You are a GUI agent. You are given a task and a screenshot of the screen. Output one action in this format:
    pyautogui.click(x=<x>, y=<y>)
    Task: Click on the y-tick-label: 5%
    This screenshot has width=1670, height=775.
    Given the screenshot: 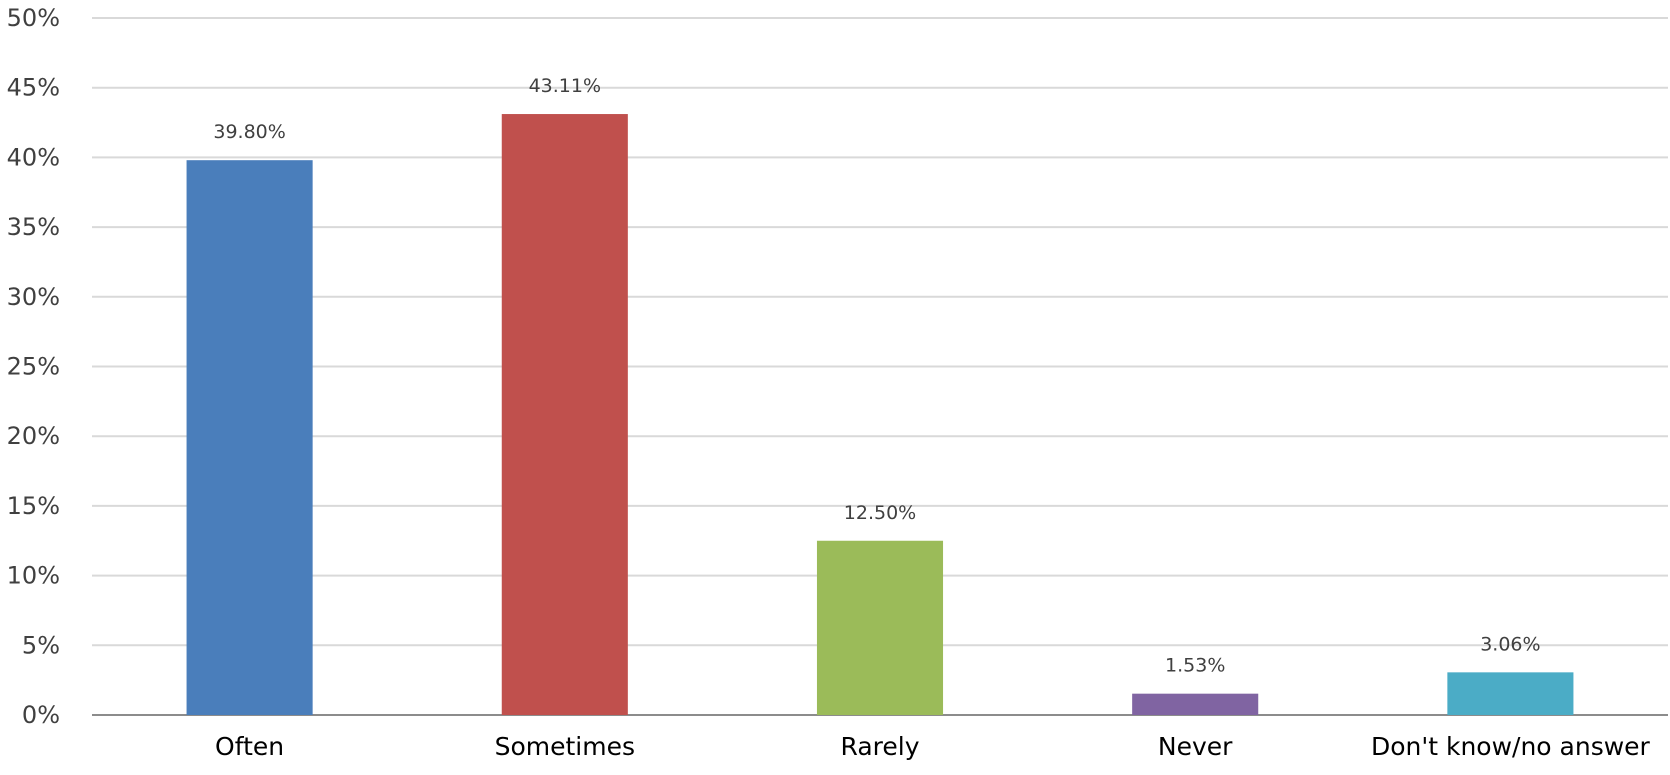 What is the action you would take?
    pyautogui.click(x=41, y=645)
    